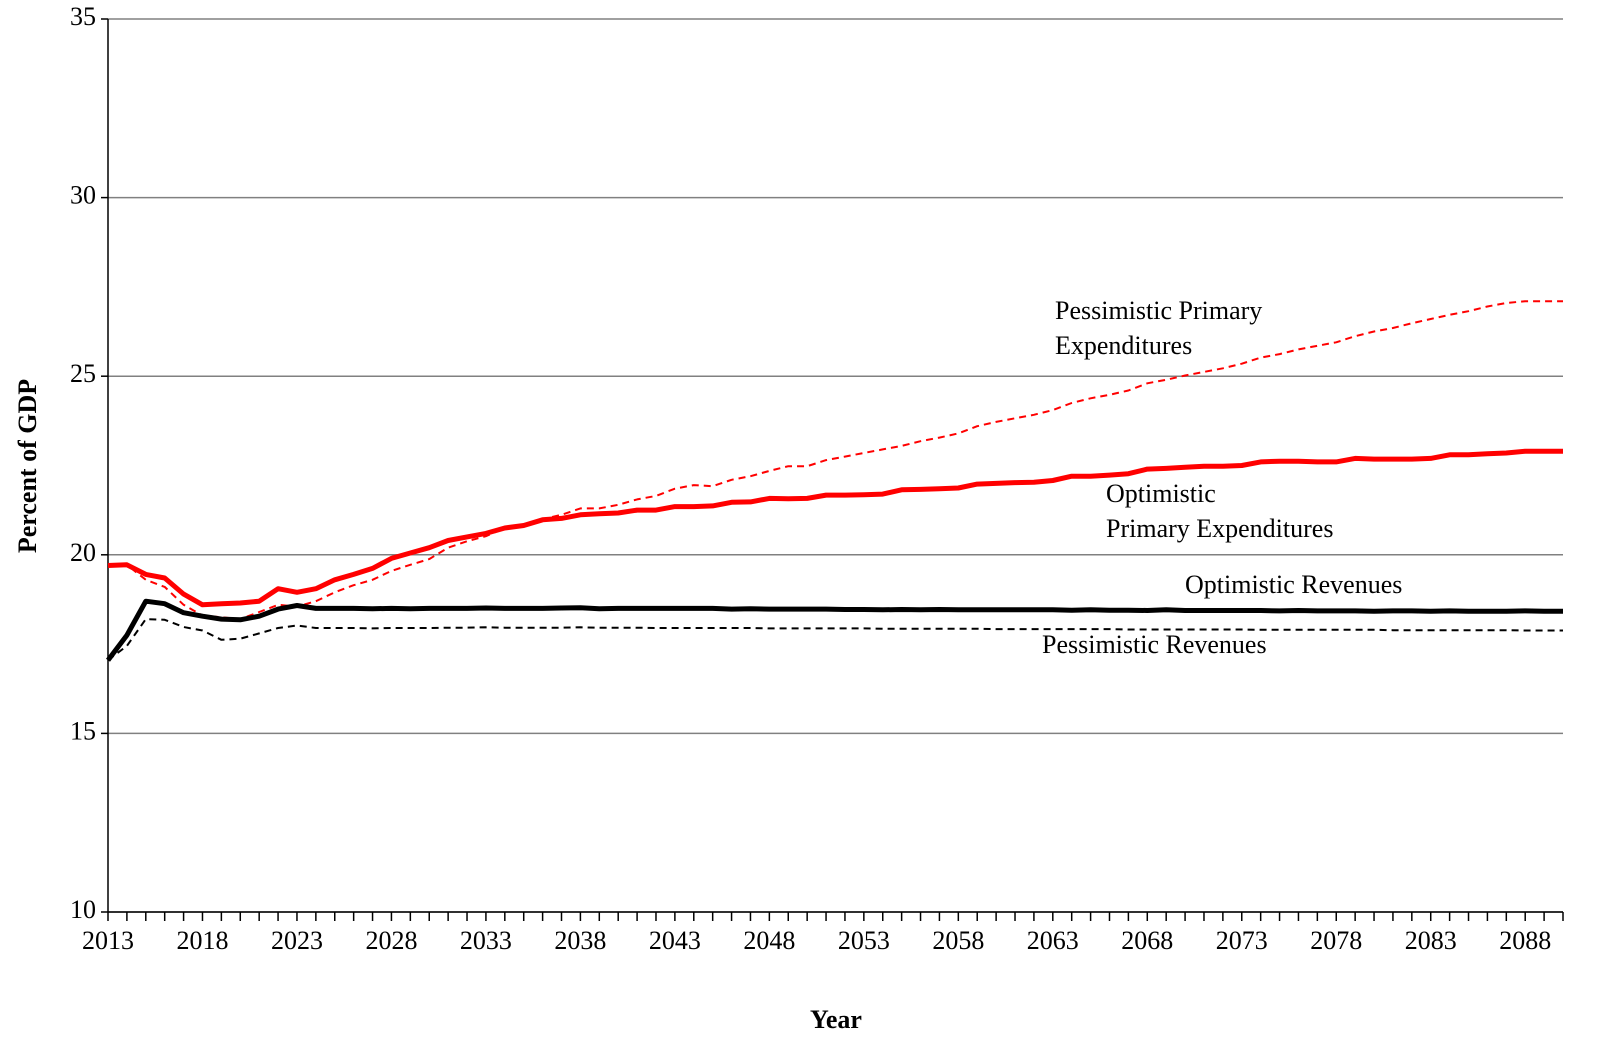 The height and width of the screenshot is (1041, 1616). What do you see at coordinates (836, 1019) in the screenshot?
I see `x-axis-title: Year` at bounding box center [836, 1019].